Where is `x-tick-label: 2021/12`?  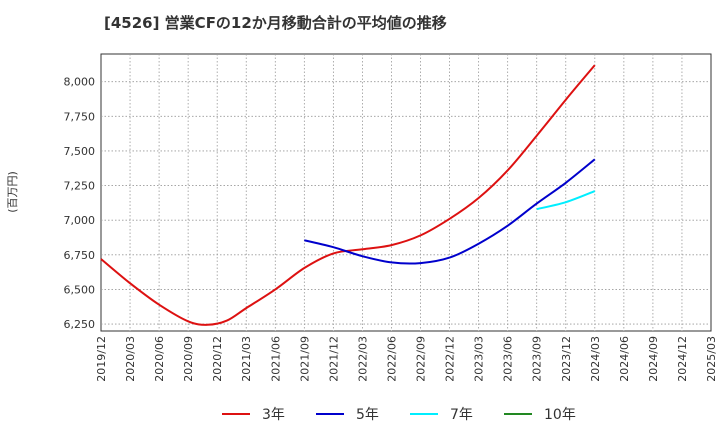
x-tick-label: 2021/12 is located at coordinates (333, 359).